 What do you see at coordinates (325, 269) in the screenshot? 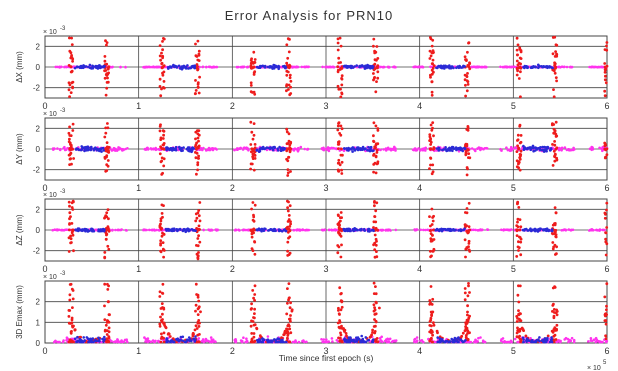
I see `x-tick-label: 3` at bounding box center [325, 269].